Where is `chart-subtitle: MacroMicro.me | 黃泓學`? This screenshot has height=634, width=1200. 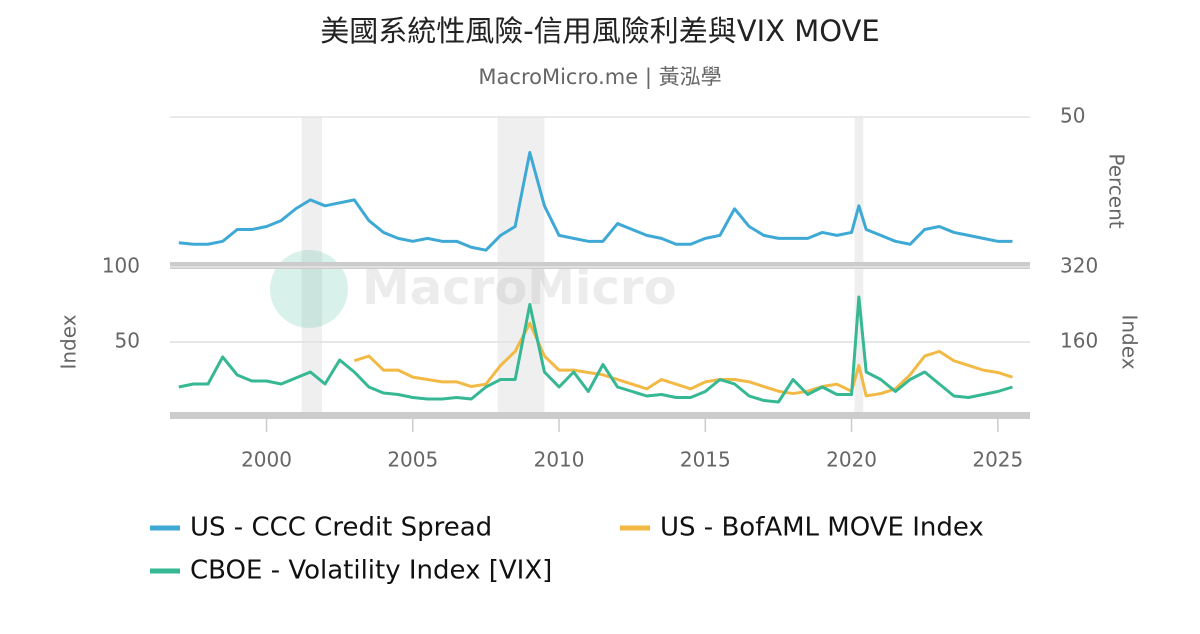
chart-subtitle: MacroMicro.me | 黃泓學 is located at coordinates (599, 77).